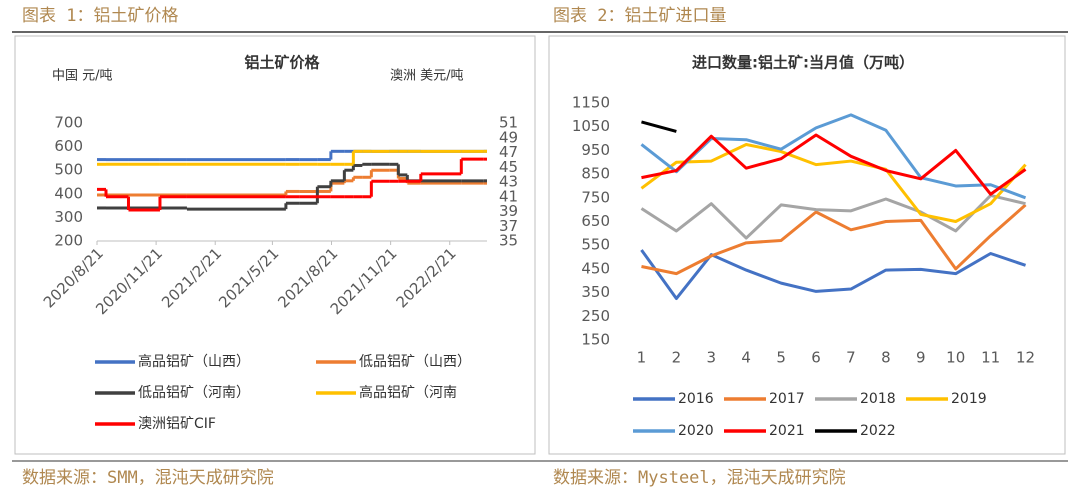  Describe the element at coordinates (969, 399) in the screenshot. I see `legend-label: 2019` at that location.